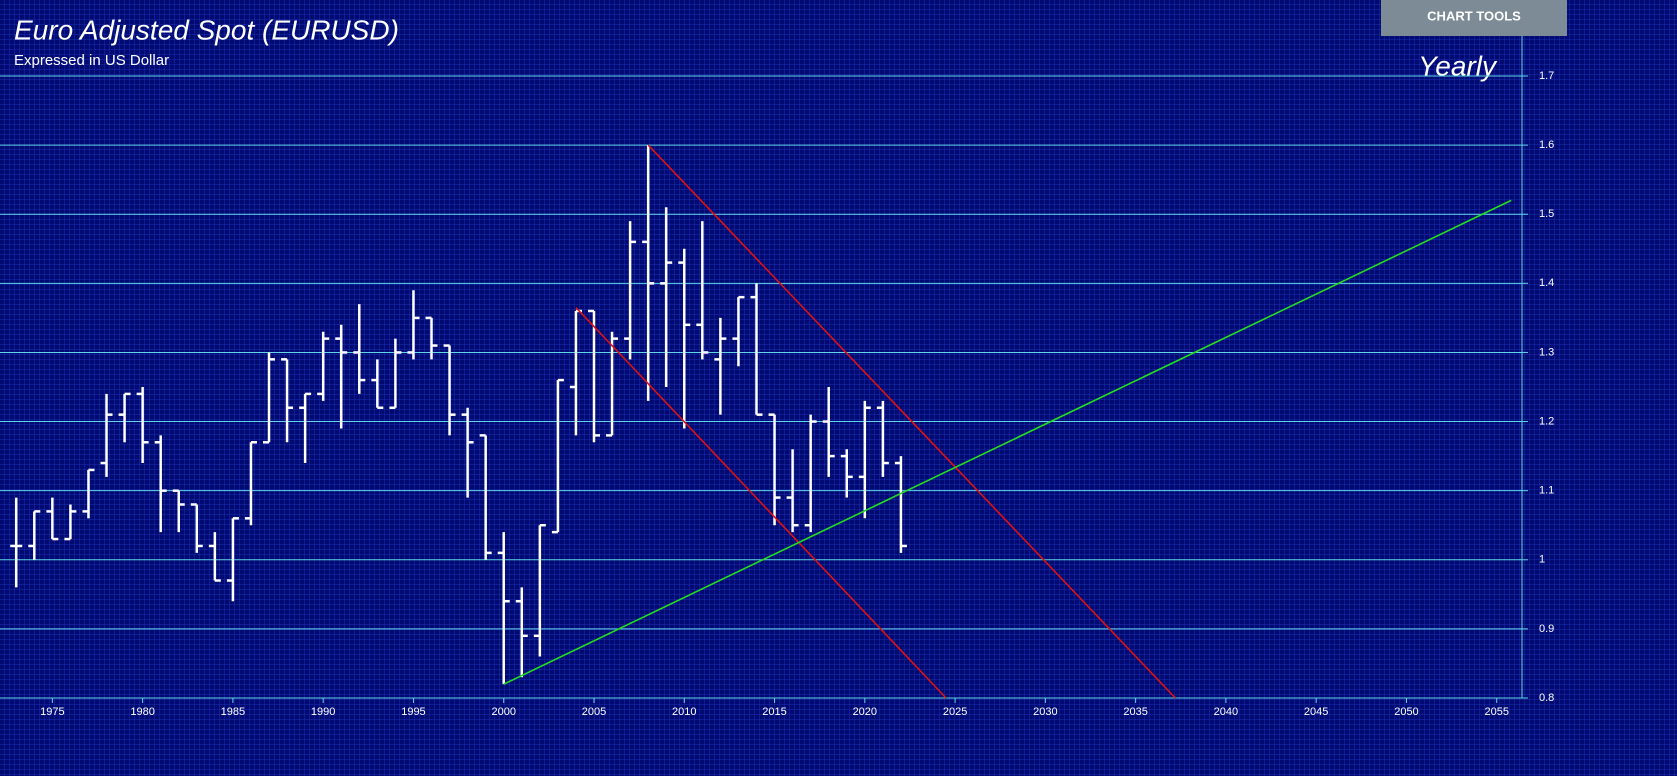 The width and height of the screenshot is (1677, 776). Describe the element at coordinates (1458, 65) in the screenshot. I see `period-label: Yearly` at that location.